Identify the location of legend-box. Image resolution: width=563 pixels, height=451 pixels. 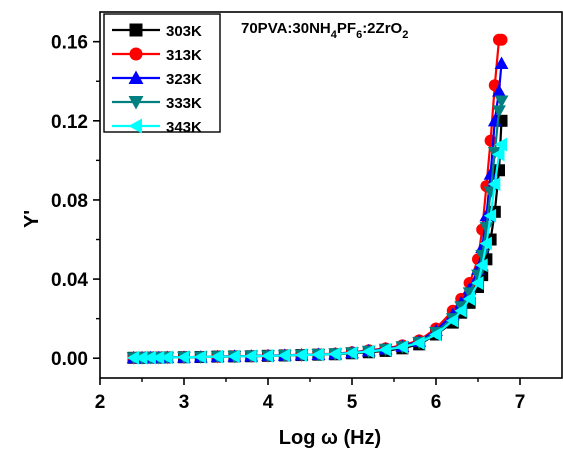
(162, 73).